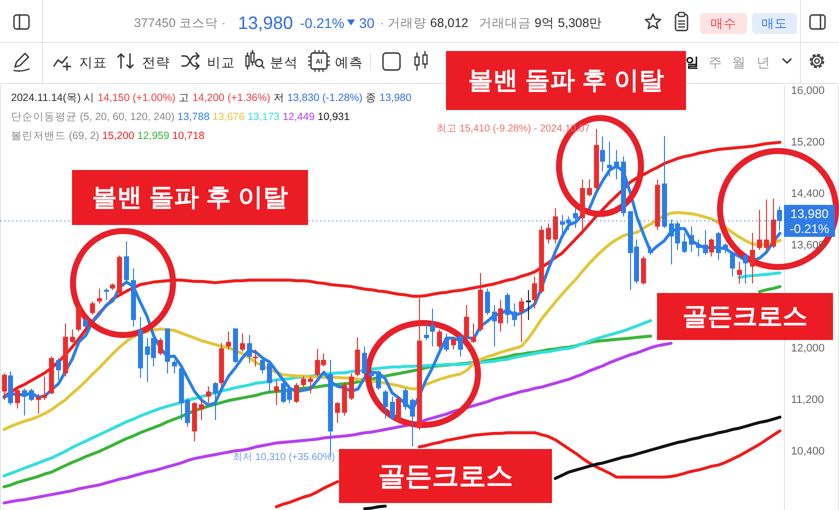 Image resolution: width=839 pixels, height=510 pixels. I want to click on annotation: -0.21%, so click(322, 23).